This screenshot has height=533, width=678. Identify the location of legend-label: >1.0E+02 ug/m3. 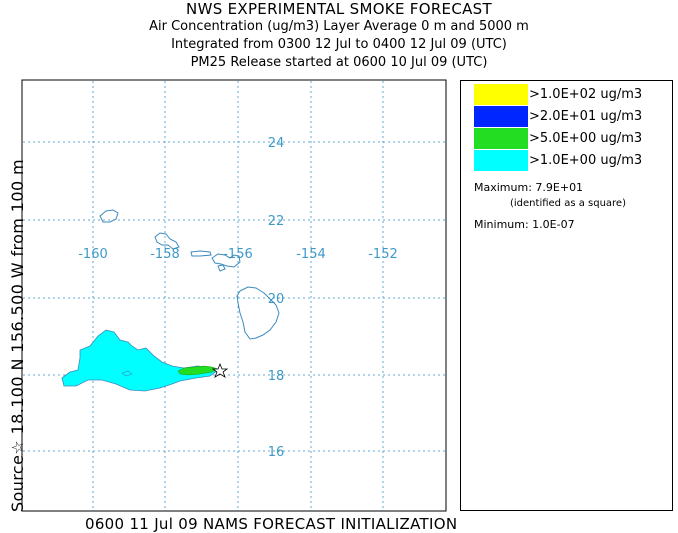
(586, 94).